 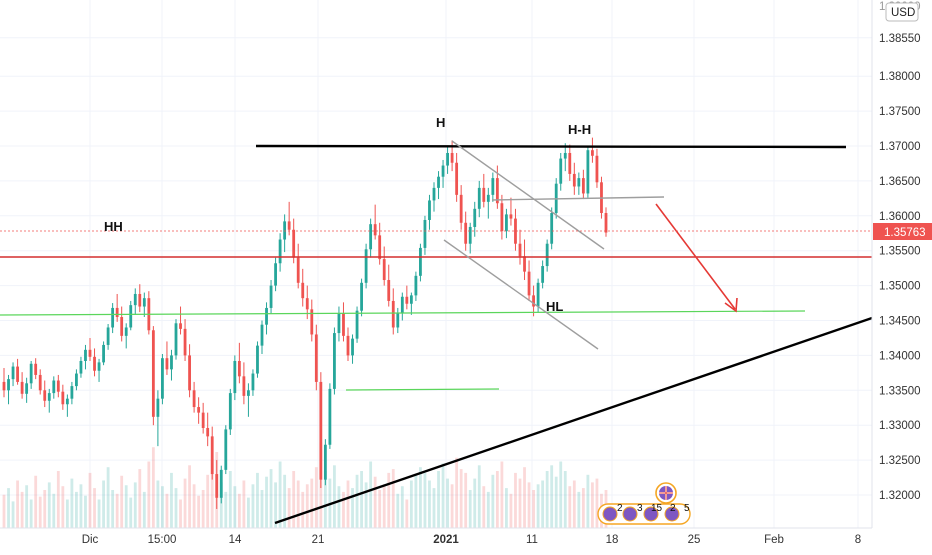 I want to click on channel-upper-line, so click(x=528, y=195).